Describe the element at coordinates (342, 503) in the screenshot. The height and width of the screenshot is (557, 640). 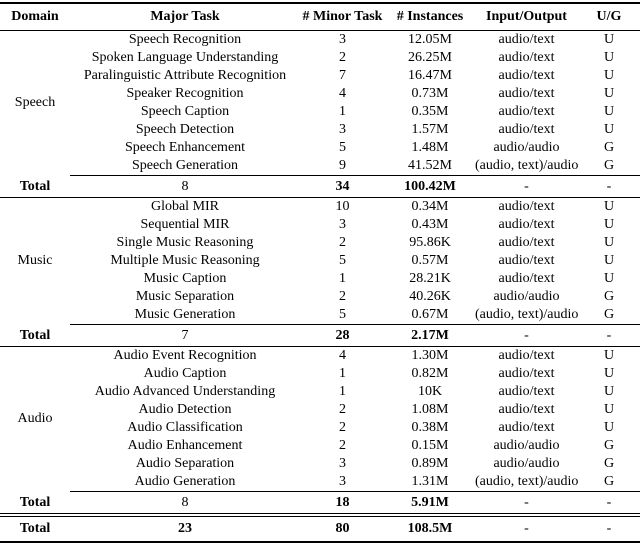
I see `total-minor-task-cell: 18` at that location.